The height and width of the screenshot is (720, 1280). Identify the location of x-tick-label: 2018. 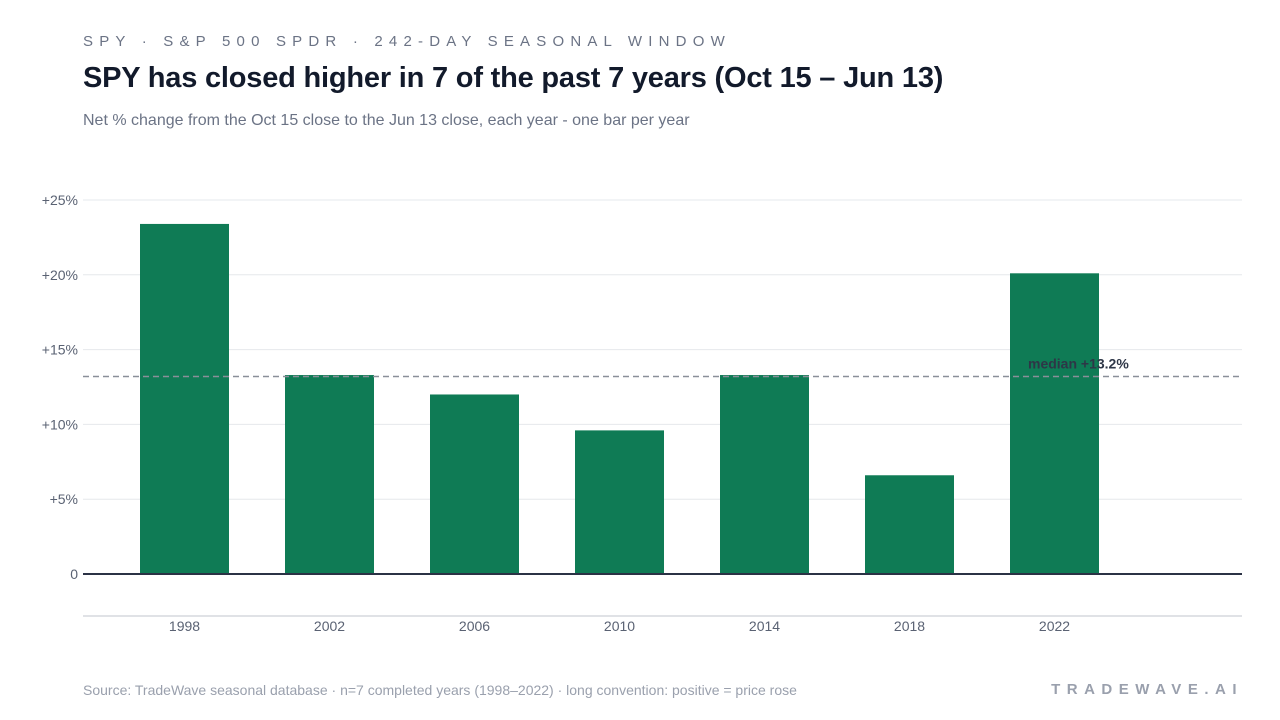
(909, 626).